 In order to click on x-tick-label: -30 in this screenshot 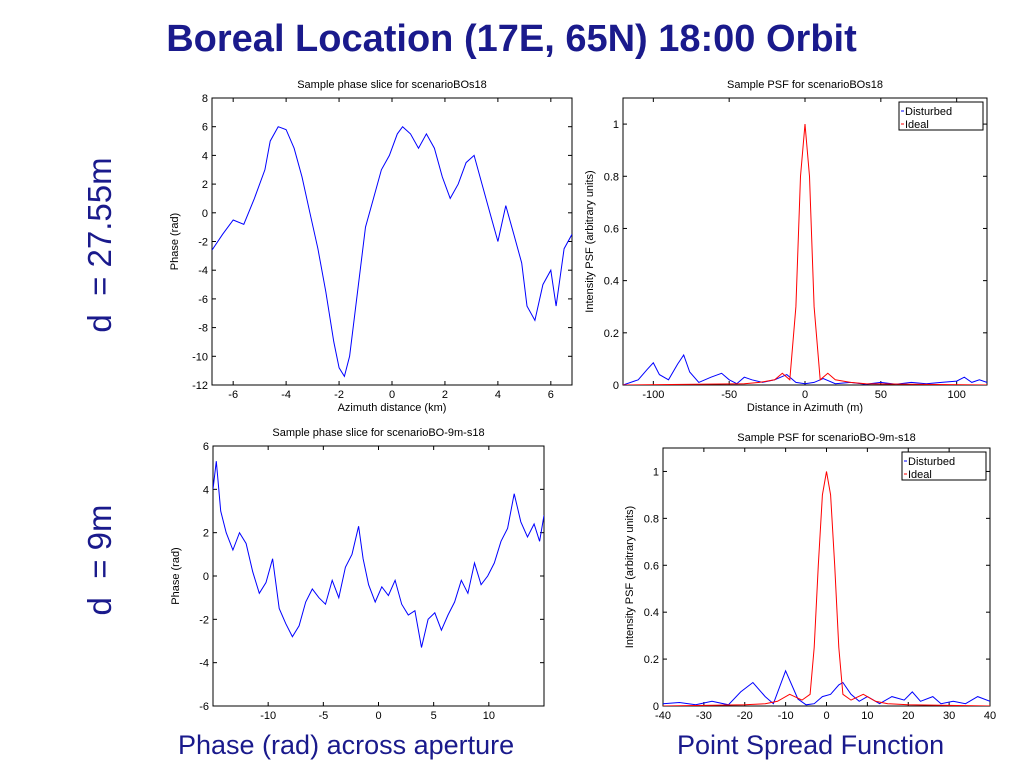, I will do `click(704, 716)`.